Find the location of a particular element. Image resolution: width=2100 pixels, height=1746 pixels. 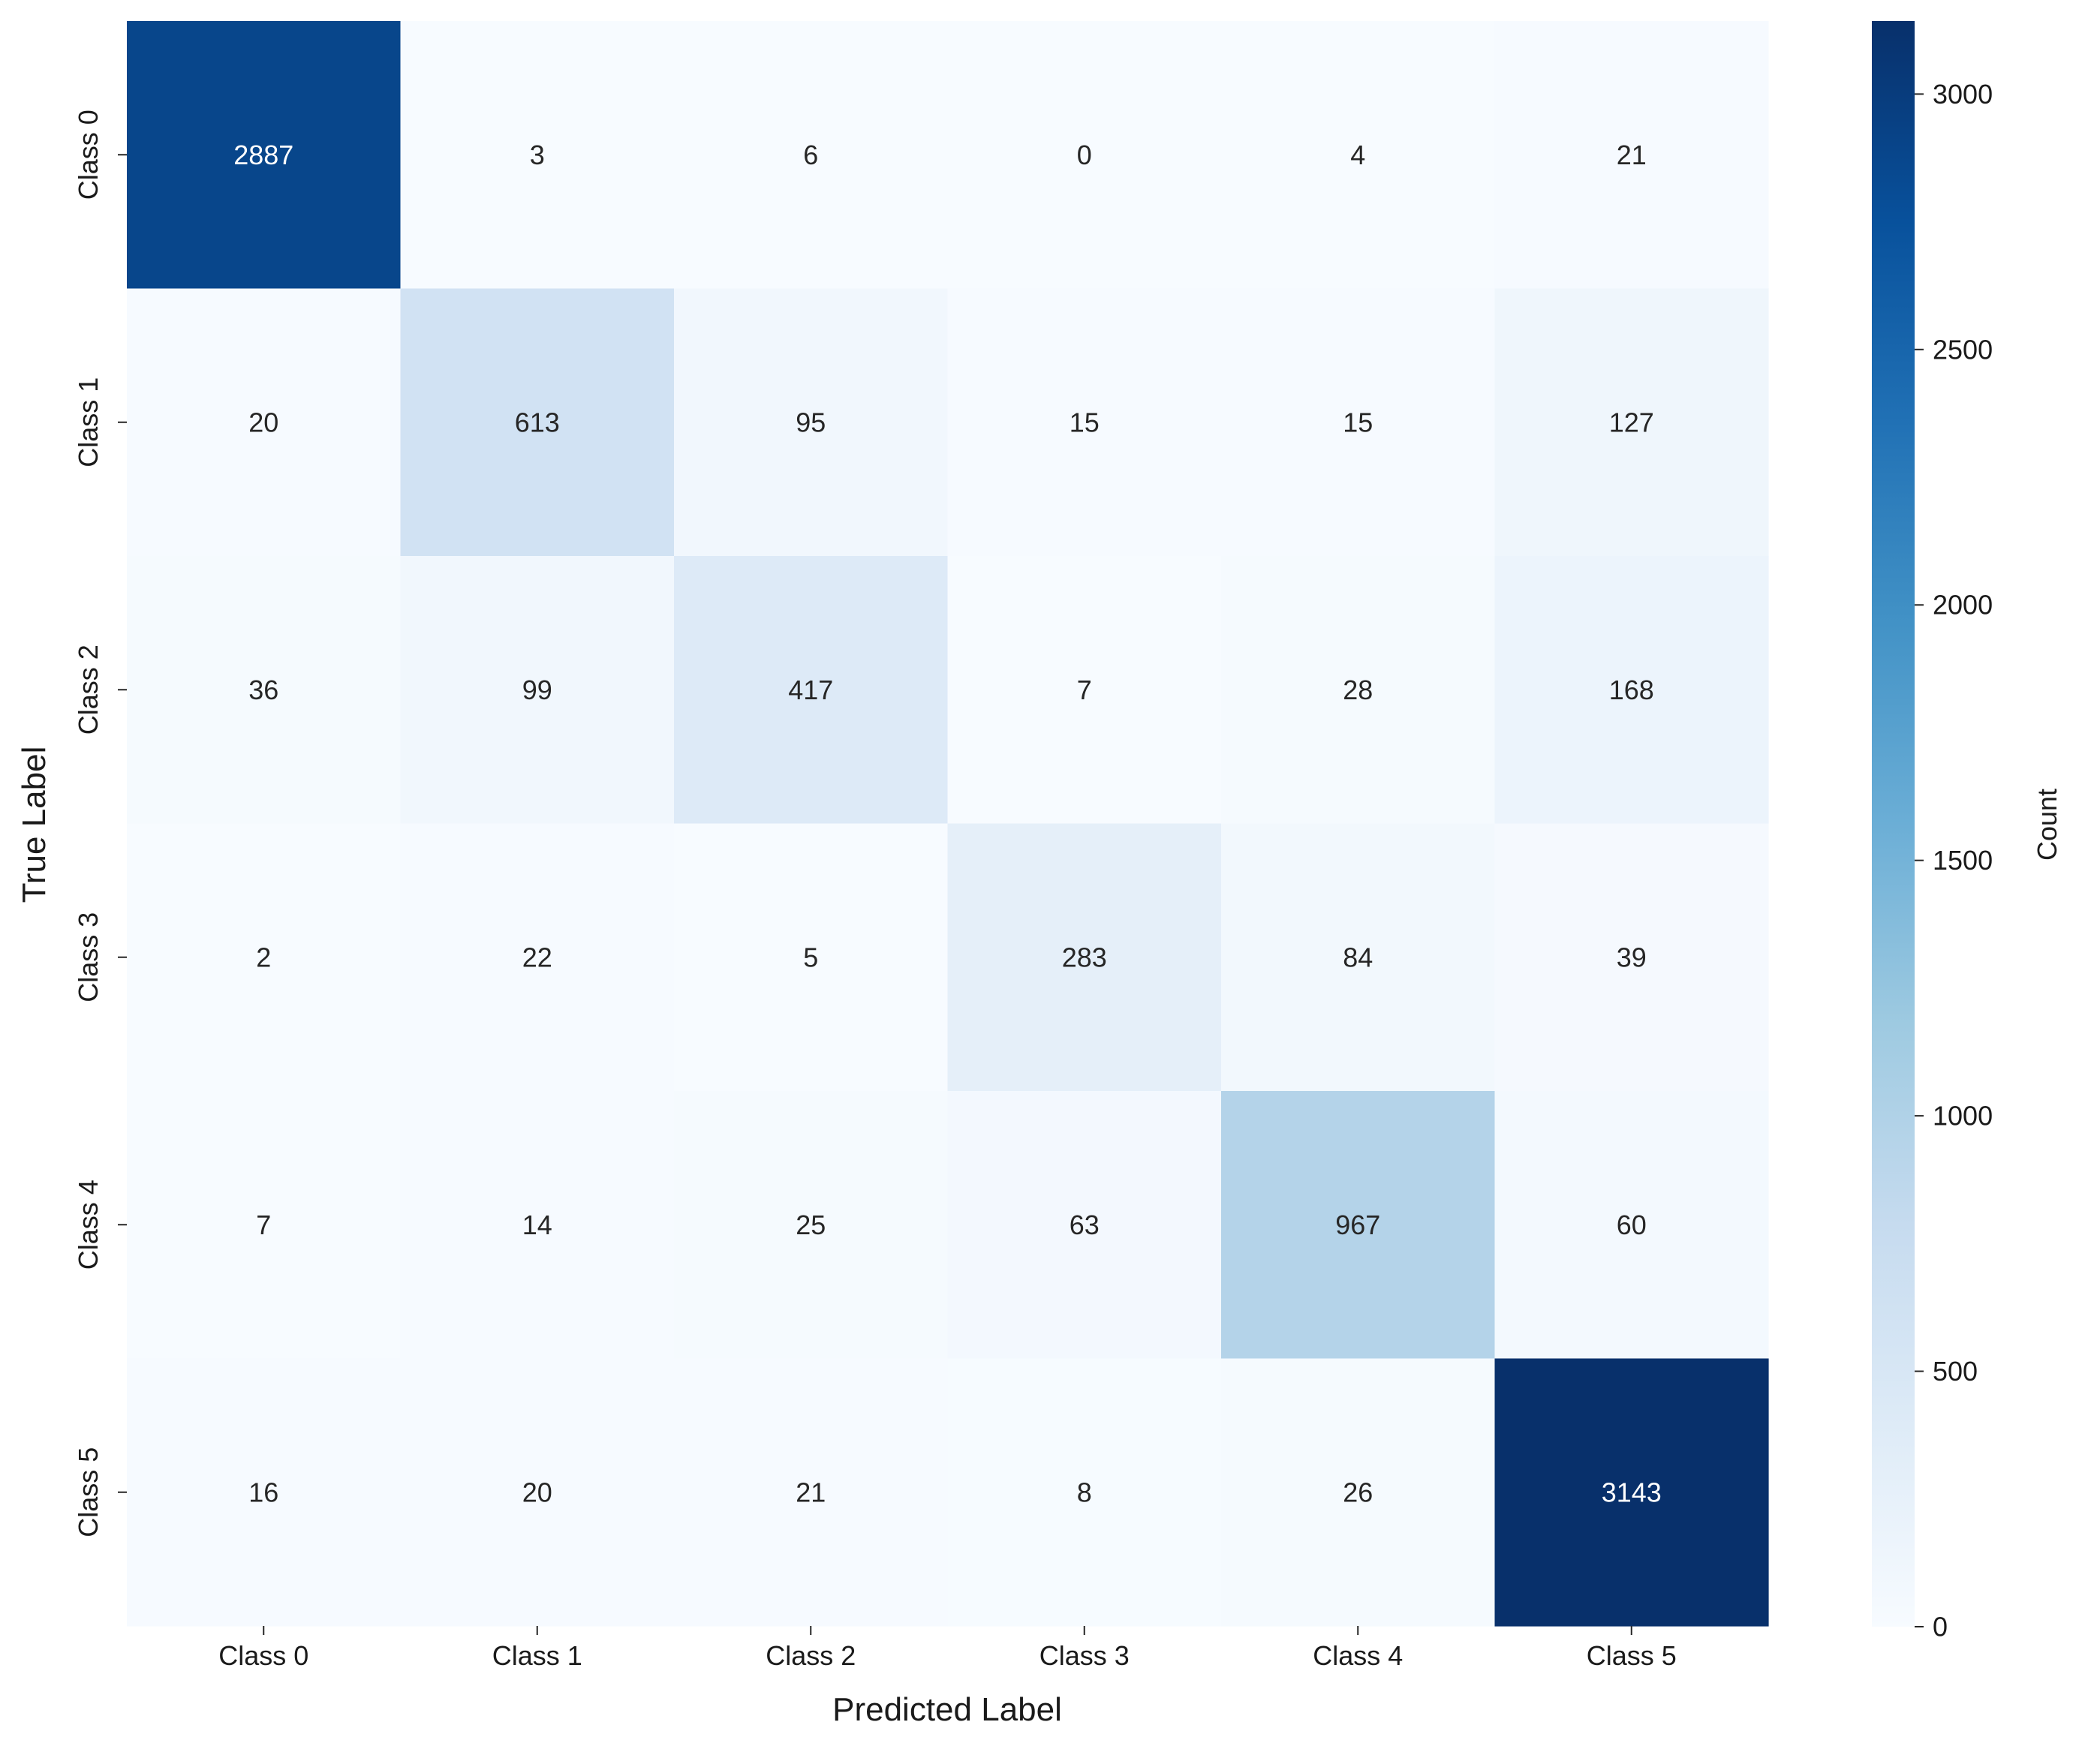

cell-value-label: 60 is located at coordinates (1632, 1225).